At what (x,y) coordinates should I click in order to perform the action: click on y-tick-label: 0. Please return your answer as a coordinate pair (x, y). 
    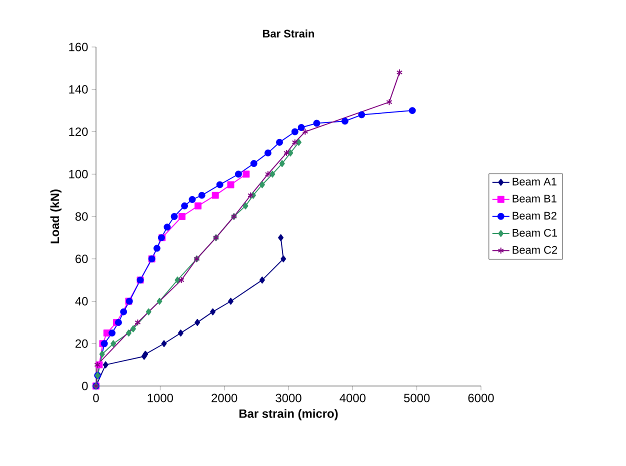
    Looking at the image, I should click on (85, 386).